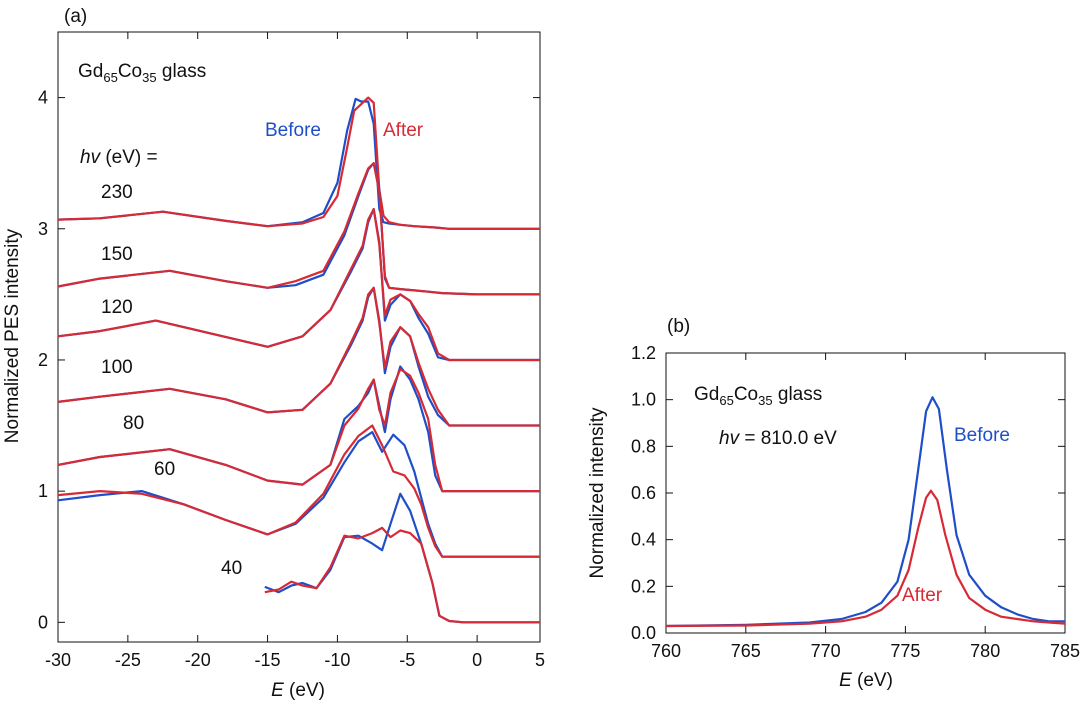 The image size is (1083, 722). Describe the element at coordinates (117, 192) in the screenshot. I see `hv-label-230: 230` at that location.